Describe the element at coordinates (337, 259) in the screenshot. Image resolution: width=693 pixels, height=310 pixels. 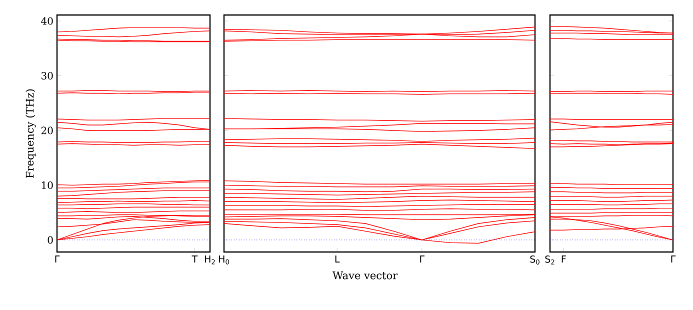
I see `x-tick-label: L` at that location.